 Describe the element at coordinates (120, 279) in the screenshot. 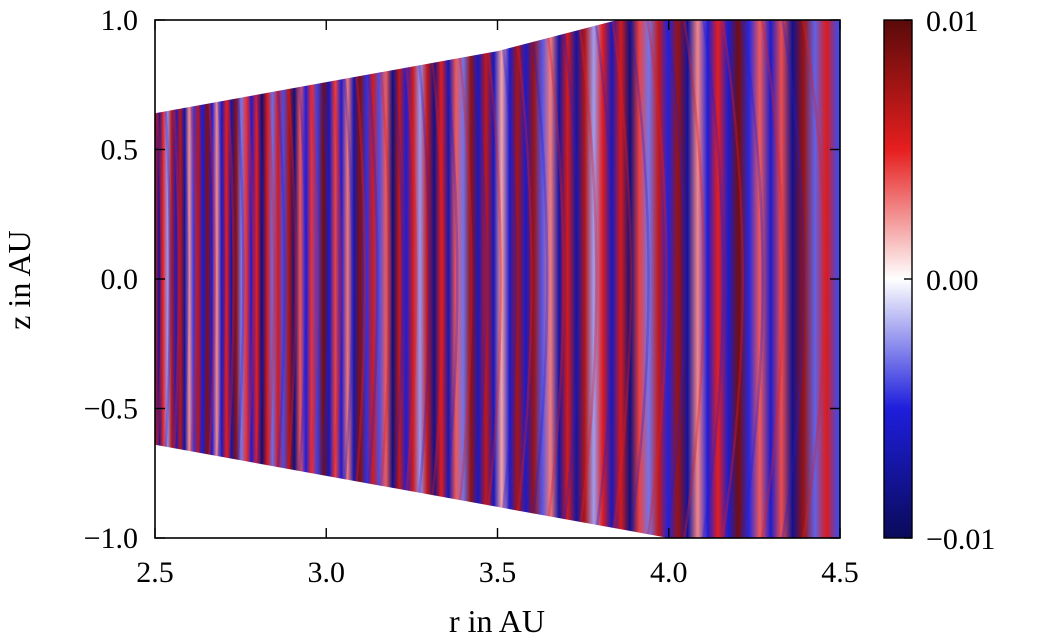

I see `y-tick-label: 0.0` at that location.